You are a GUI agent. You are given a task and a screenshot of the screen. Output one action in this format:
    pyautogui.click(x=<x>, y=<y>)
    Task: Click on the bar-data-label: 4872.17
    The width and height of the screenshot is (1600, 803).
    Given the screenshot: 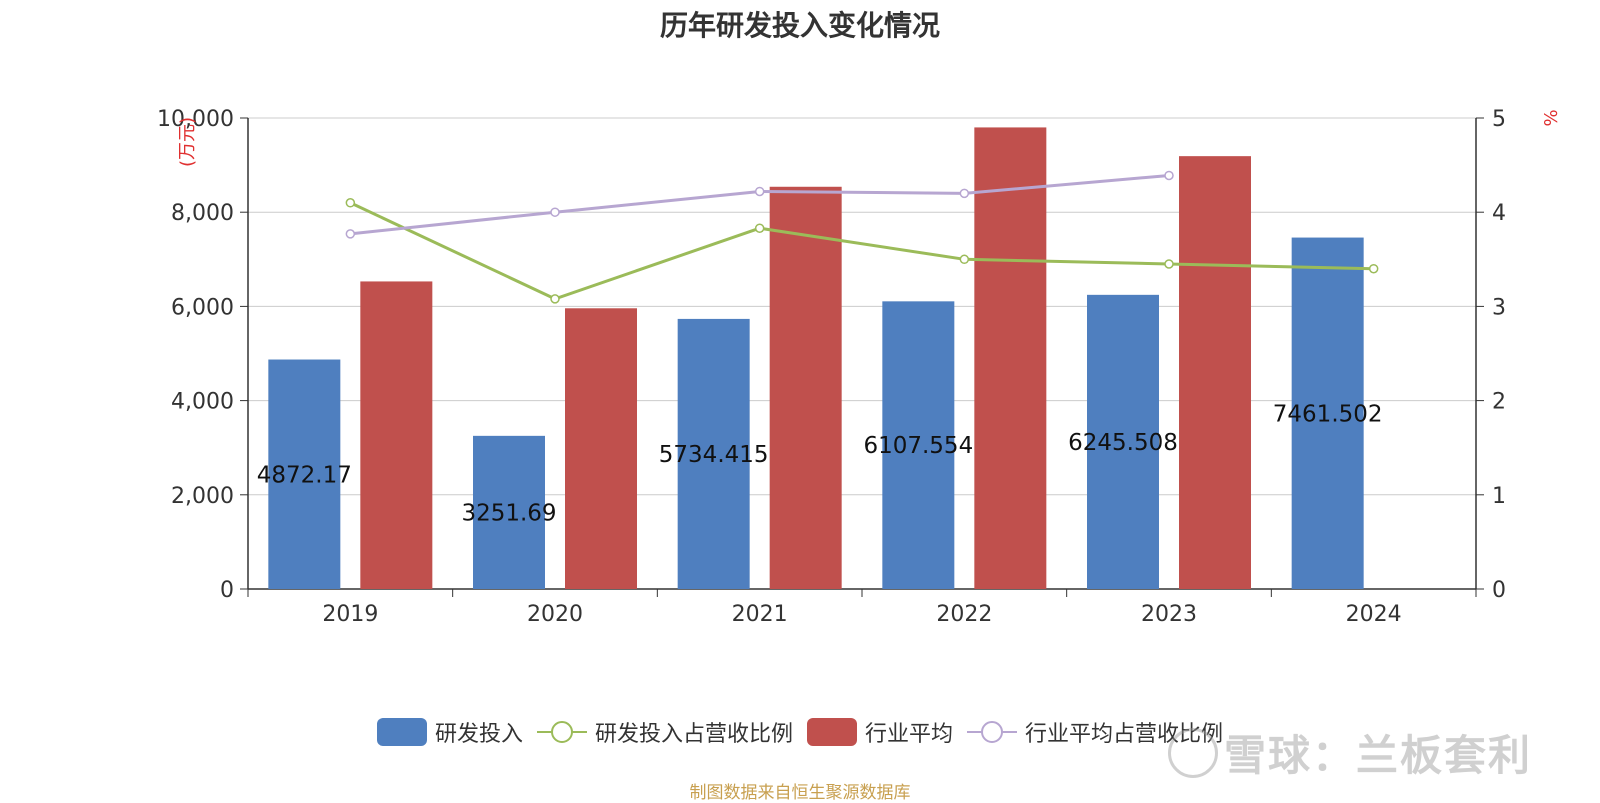 What is the action you would take?
    pyautogui.click(x=304, y=475)
    